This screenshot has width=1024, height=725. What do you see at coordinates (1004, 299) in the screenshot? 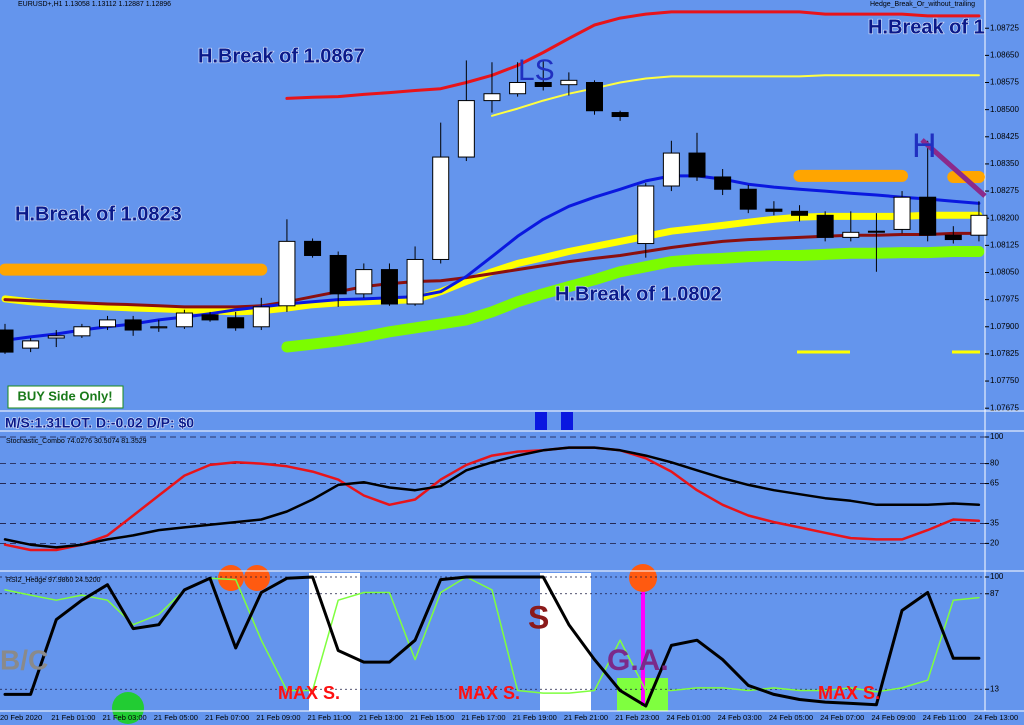
I see `y-tick-label: 1.07975` at bounding box center [1004, 299].